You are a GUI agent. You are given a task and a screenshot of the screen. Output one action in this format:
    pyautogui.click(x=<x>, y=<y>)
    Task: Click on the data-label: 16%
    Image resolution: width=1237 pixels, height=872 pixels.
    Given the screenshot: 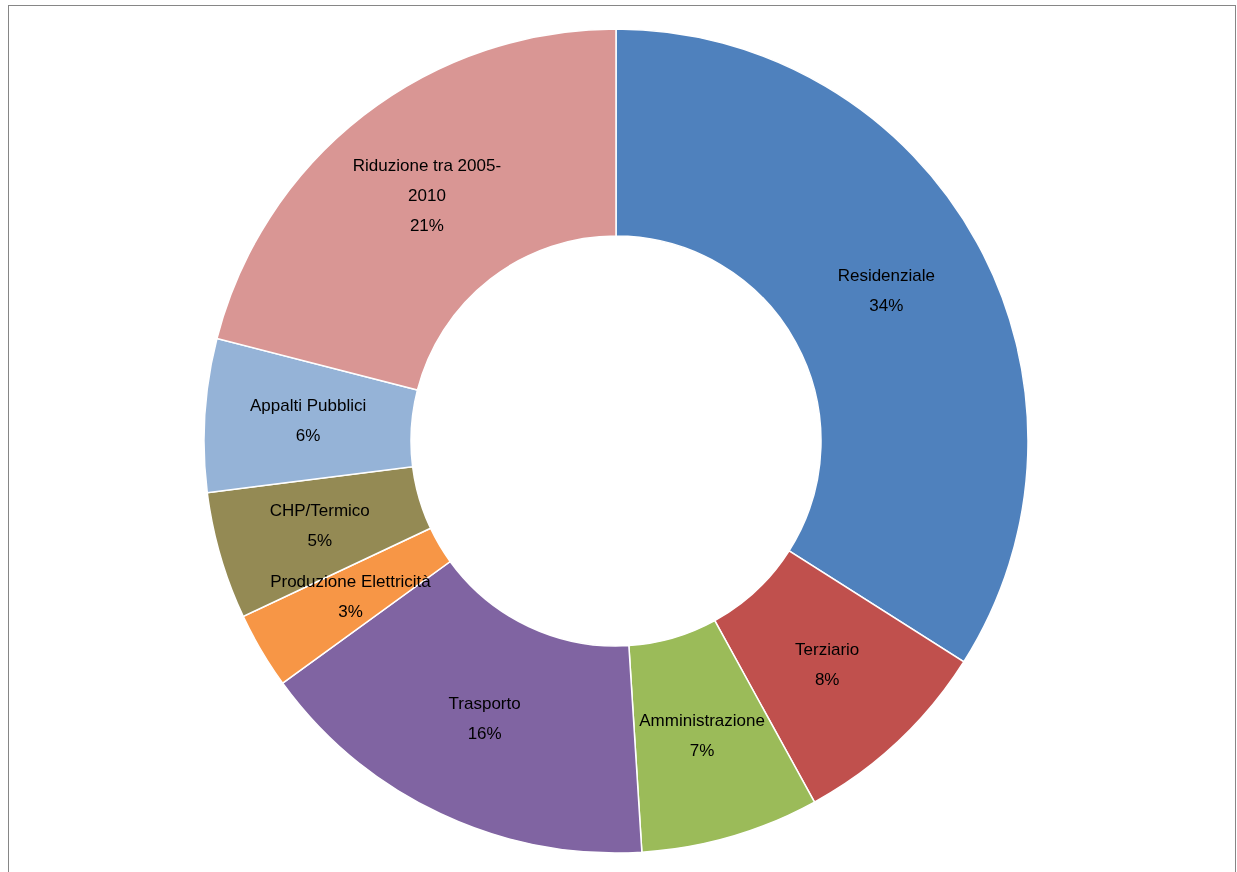 What is the action you would take?
    pyautogui.click(x=484, y=734)
    